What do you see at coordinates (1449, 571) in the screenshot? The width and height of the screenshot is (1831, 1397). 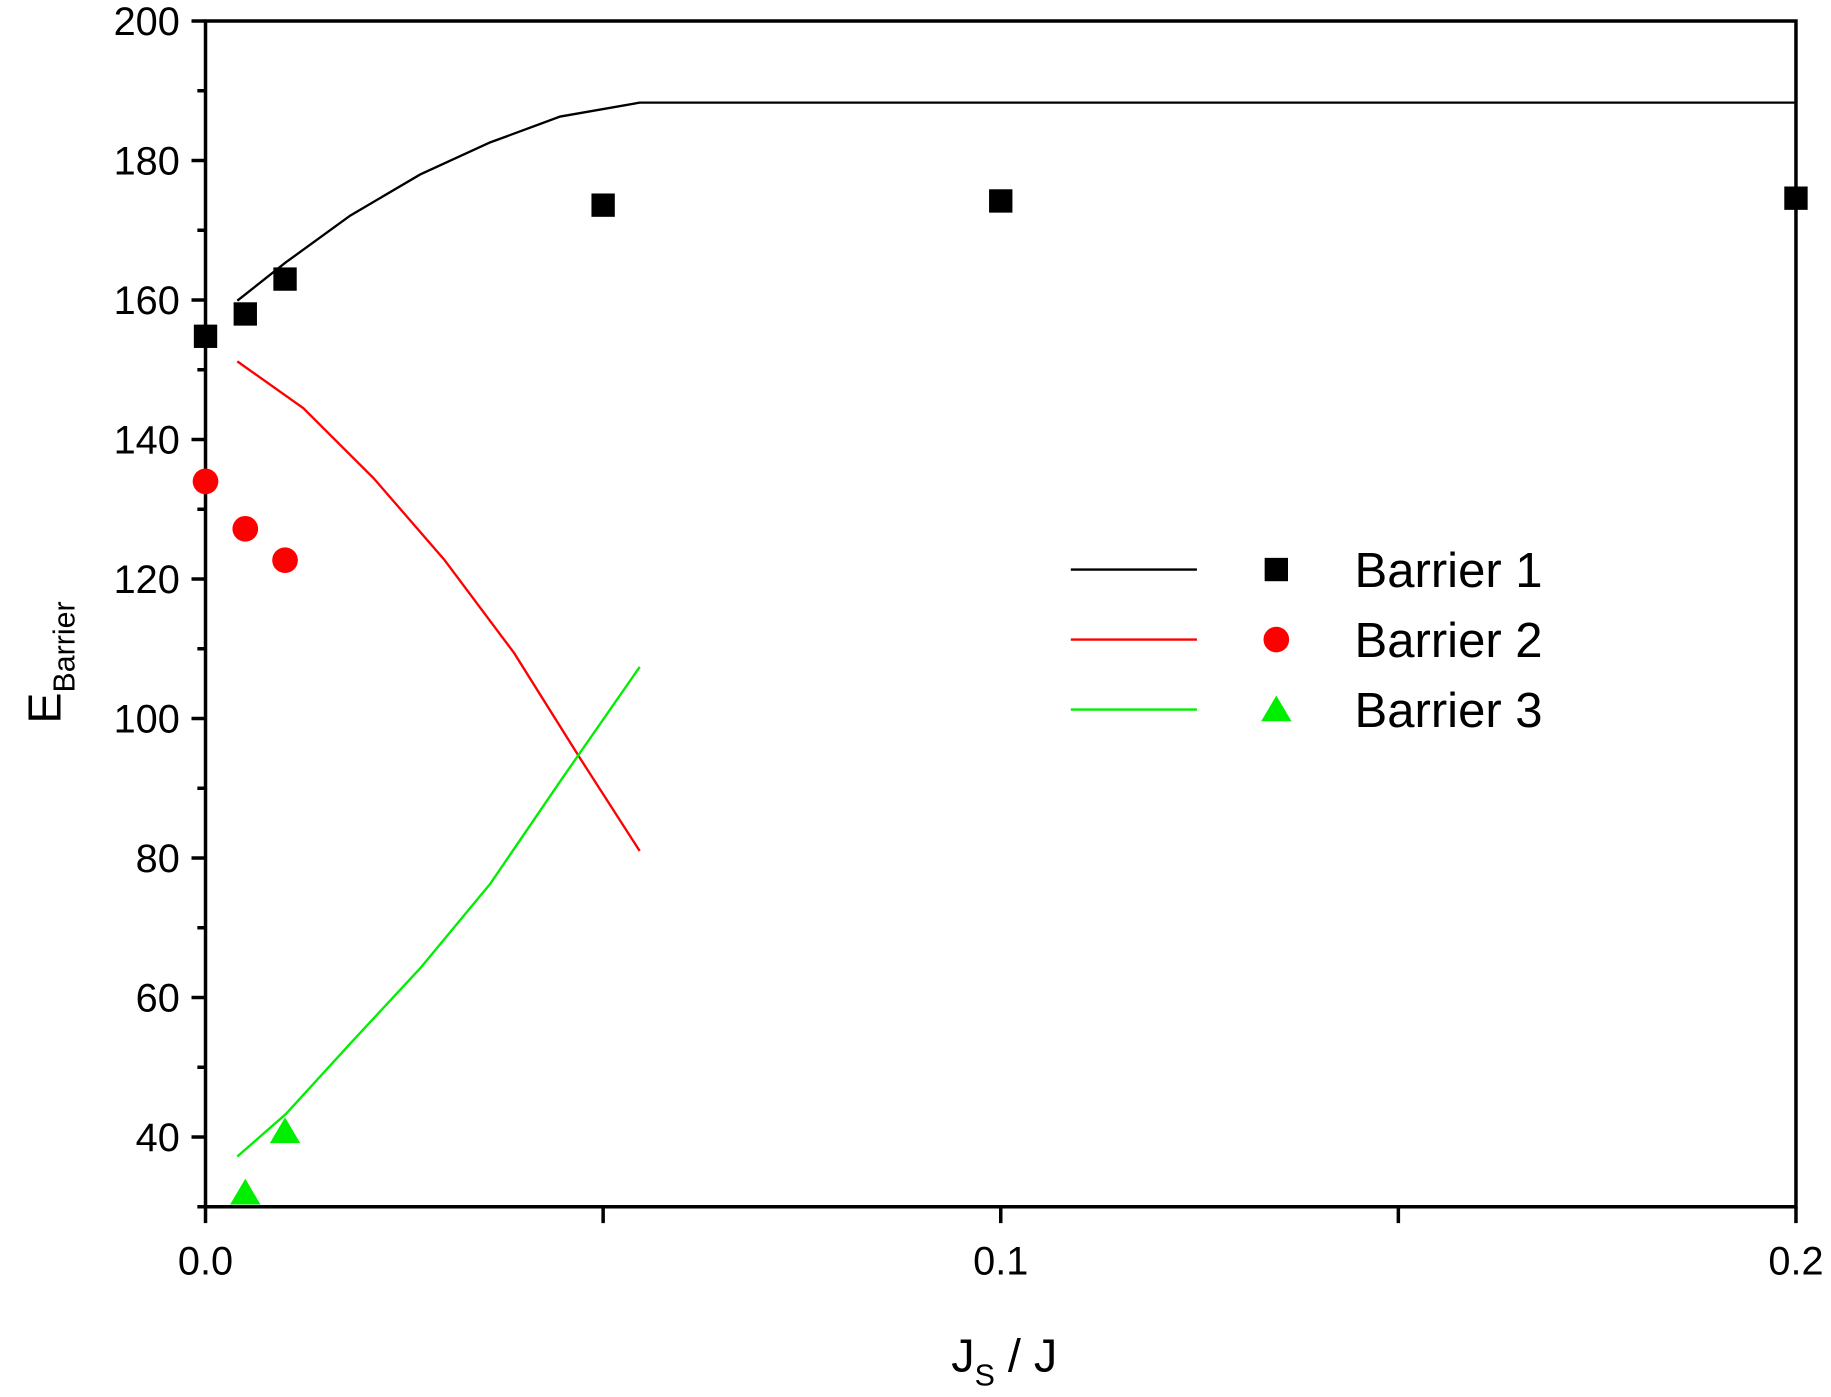 I see `legend-label: Barrier 1` at bounding box center [1449, 571].